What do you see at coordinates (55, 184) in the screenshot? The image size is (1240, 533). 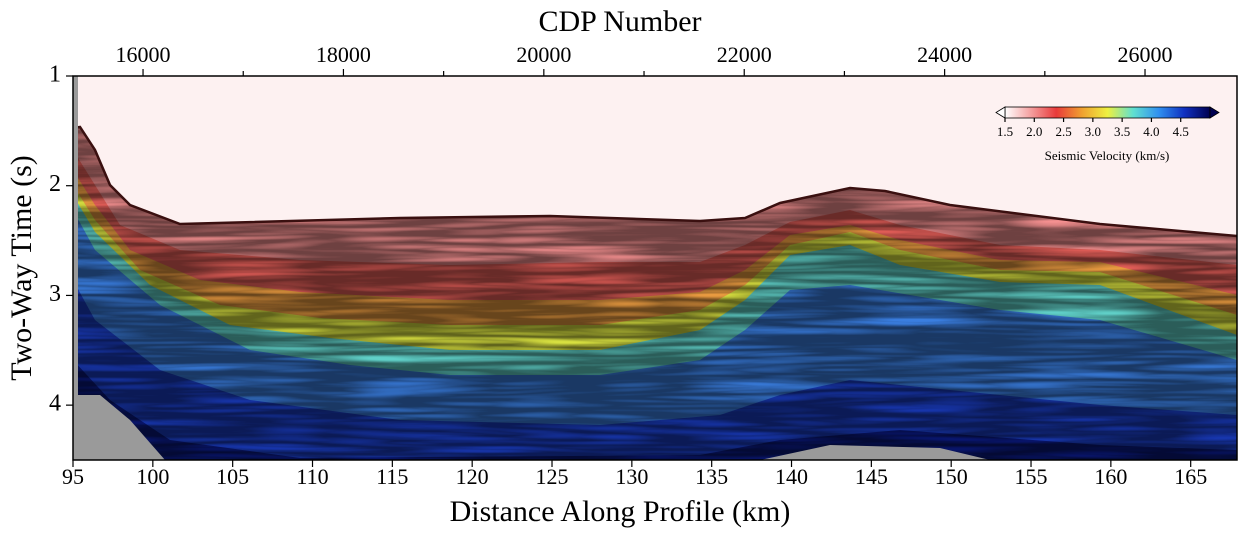 I see `y-tick-label: 2` at bounding box center [55, 184].